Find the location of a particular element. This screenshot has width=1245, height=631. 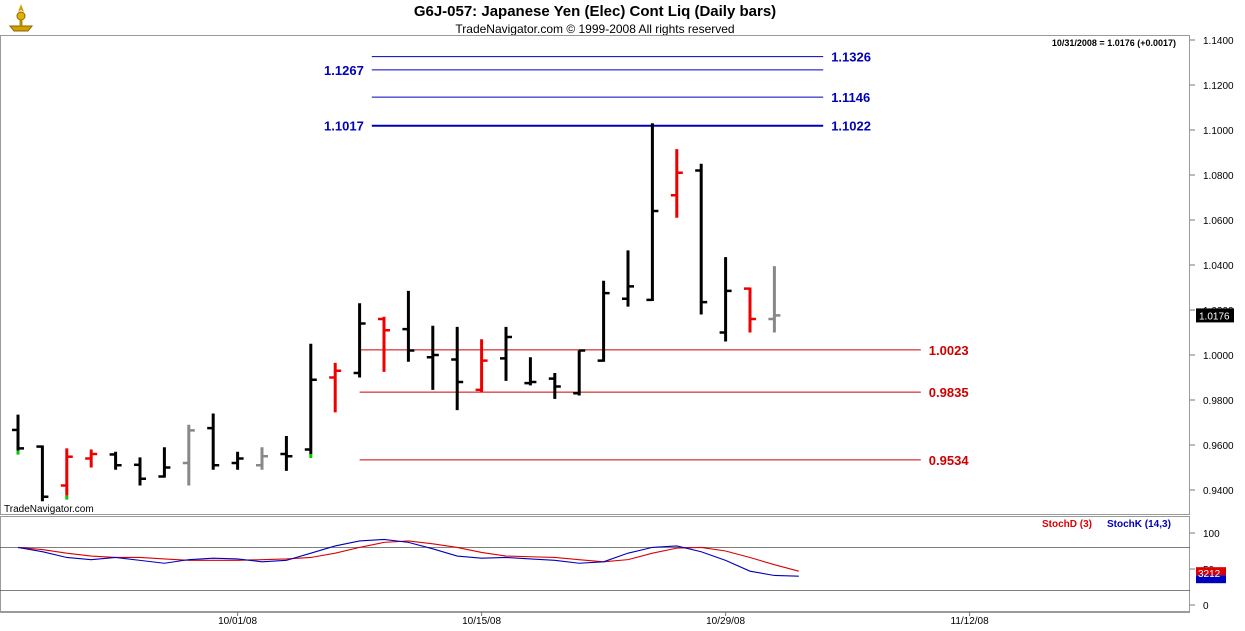

stoch-d-line is located at coordinates (408, 556).